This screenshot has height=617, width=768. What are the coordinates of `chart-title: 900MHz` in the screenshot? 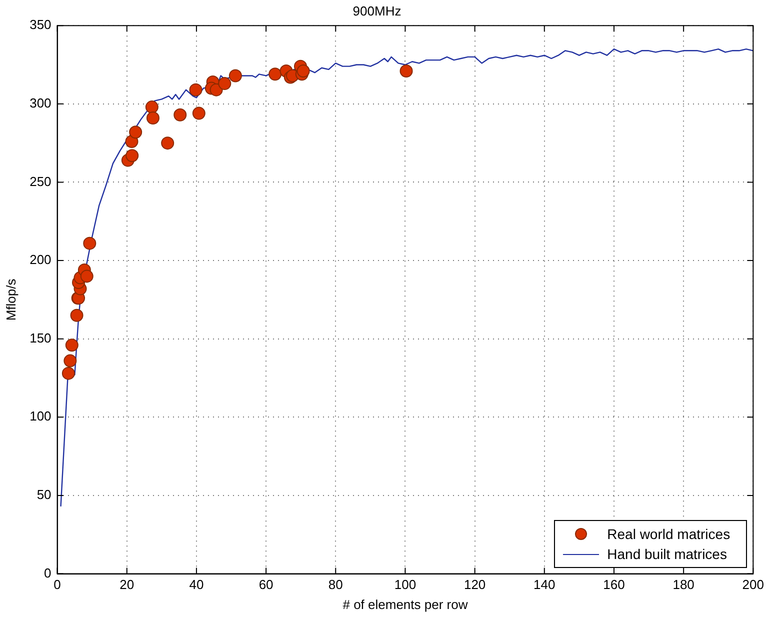 It's located at (377, 10).